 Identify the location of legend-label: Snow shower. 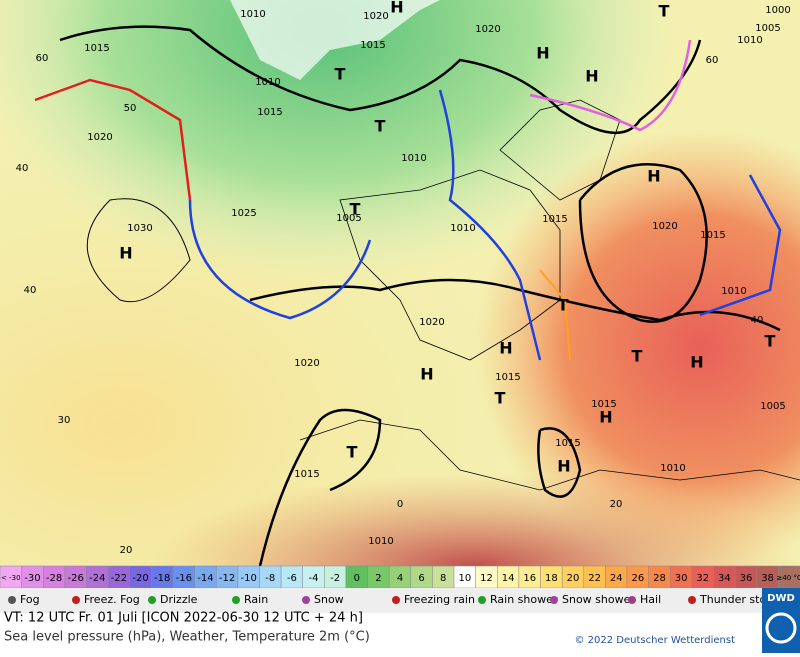
(598, 599).